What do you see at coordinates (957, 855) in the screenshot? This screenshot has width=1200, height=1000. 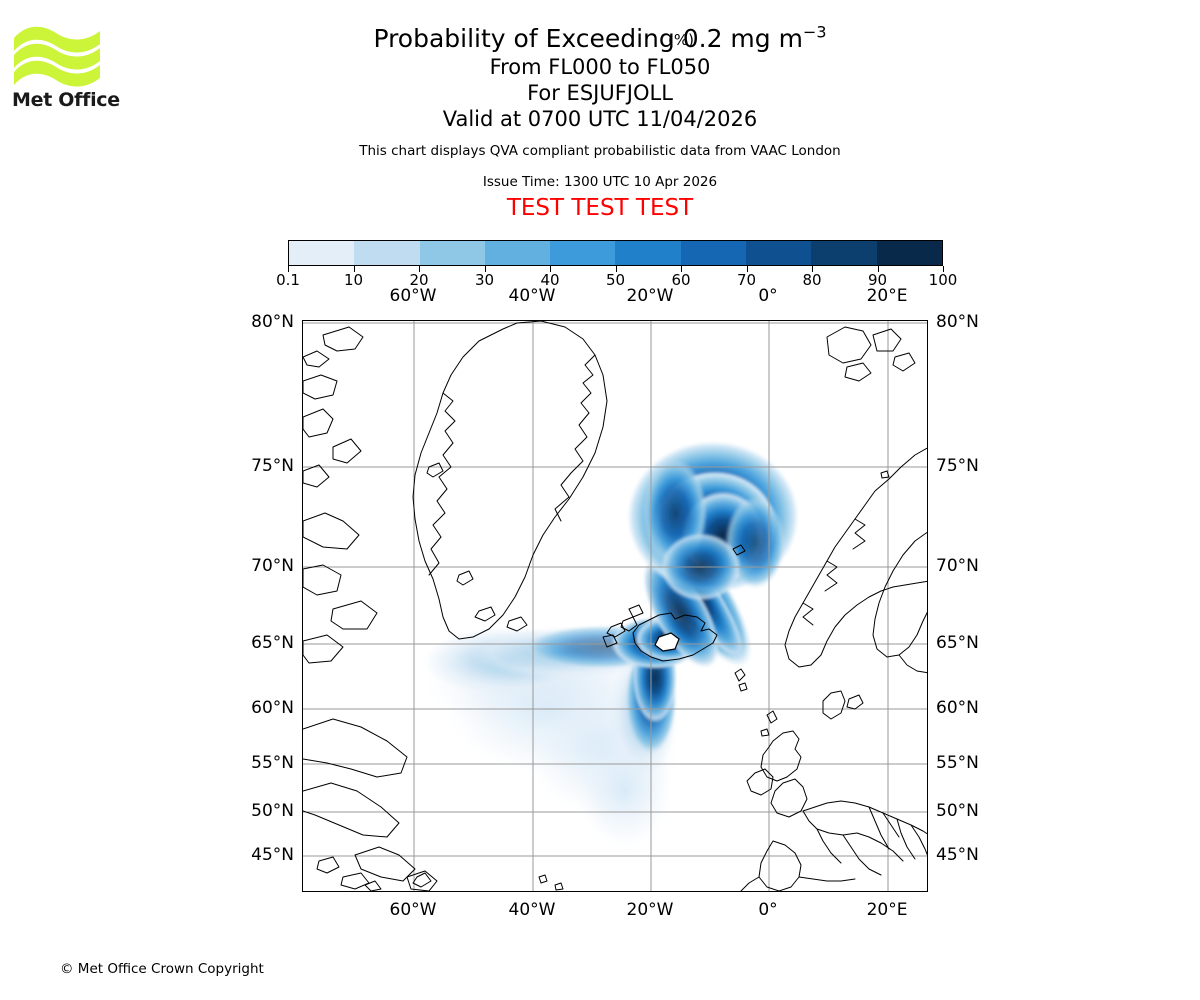 I see `lat-tick-45°N-right: 45°N` at bounding box center [957, 855].